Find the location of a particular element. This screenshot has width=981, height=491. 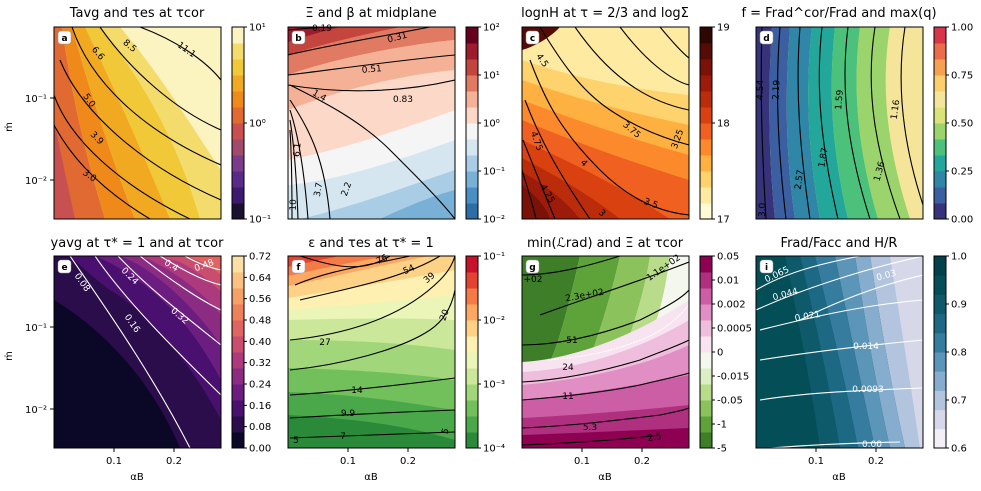

panel-i is located at coordinates (839, 352).